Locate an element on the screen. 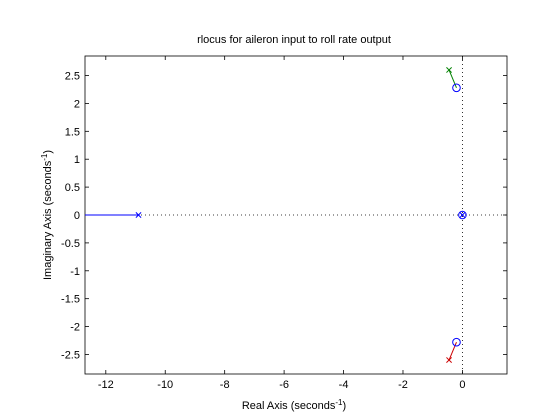 The image size is (560, 420). y-tick-label: 2.5 is located at coordinates (72, 77).